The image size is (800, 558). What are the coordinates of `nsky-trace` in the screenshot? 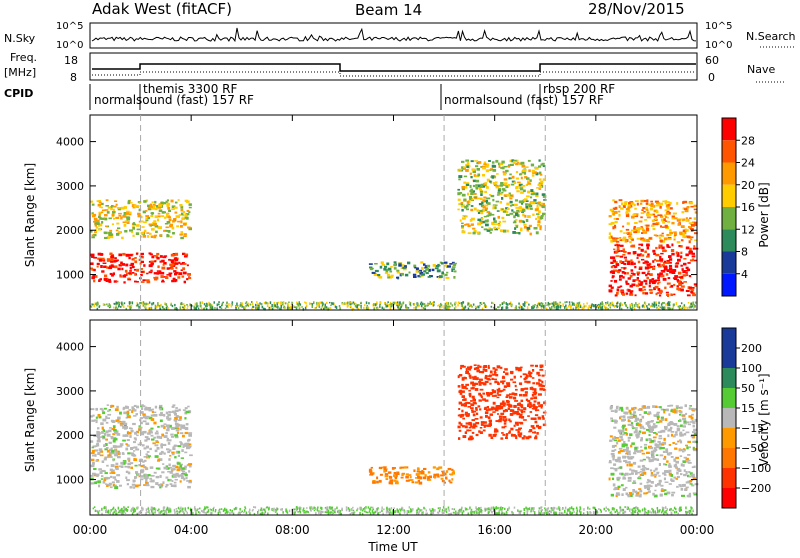 It's located at (394, 34).